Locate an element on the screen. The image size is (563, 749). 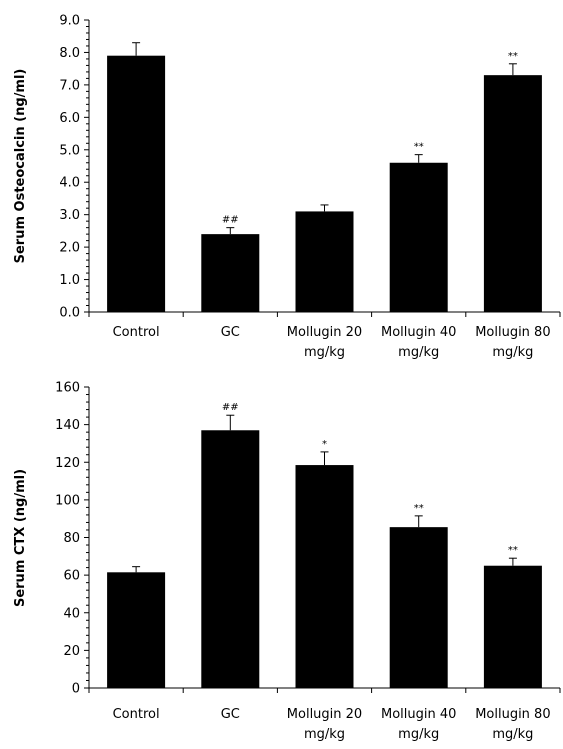
chart-2-category-label: Mollugin 20 is located at coordinates (324, 714).